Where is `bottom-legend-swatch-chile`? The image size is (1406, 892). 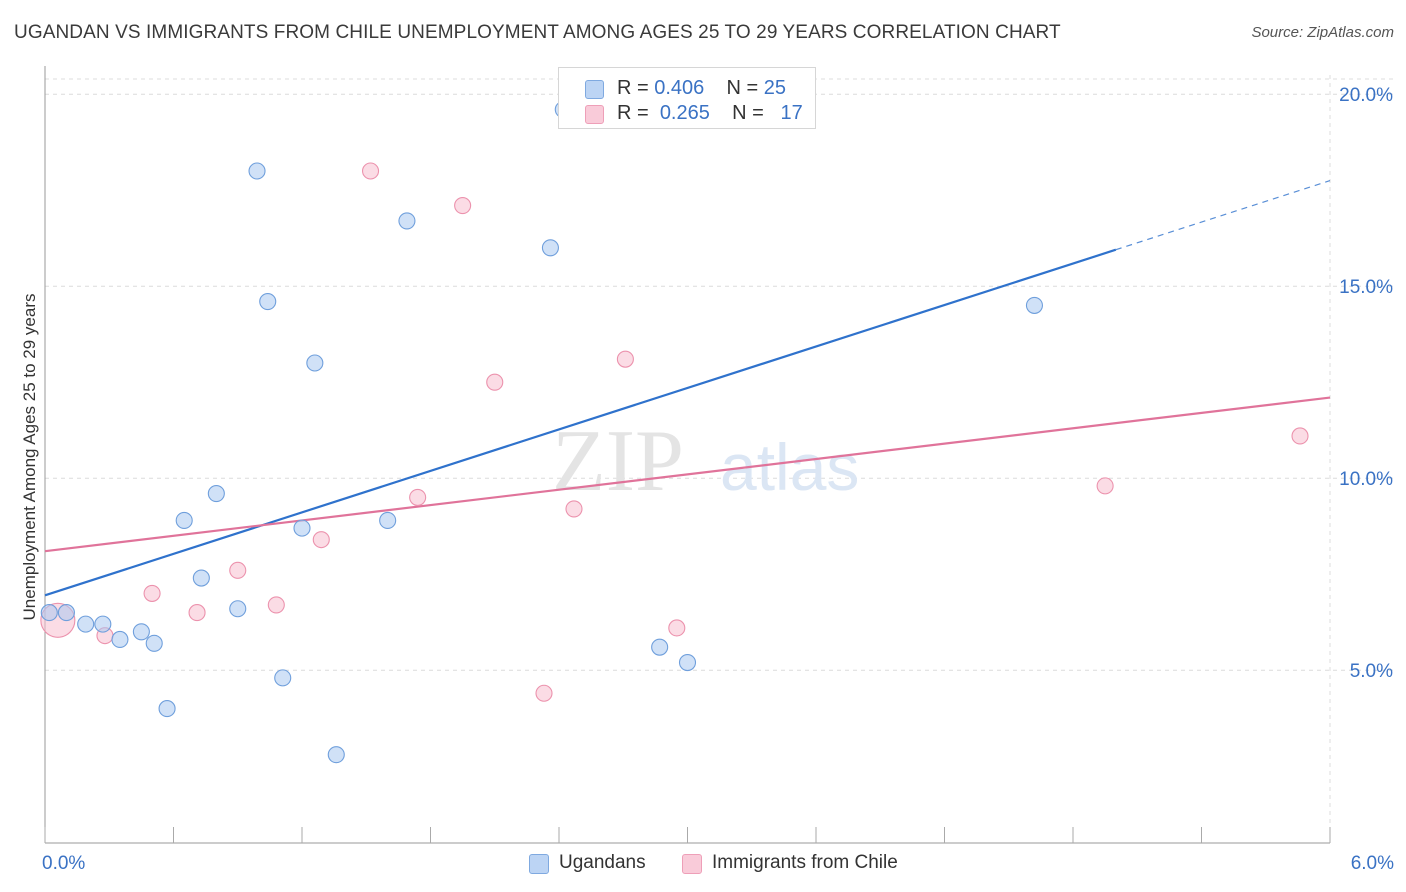
bottom-legend-swatch-chile is located at coordinates (692, 864).